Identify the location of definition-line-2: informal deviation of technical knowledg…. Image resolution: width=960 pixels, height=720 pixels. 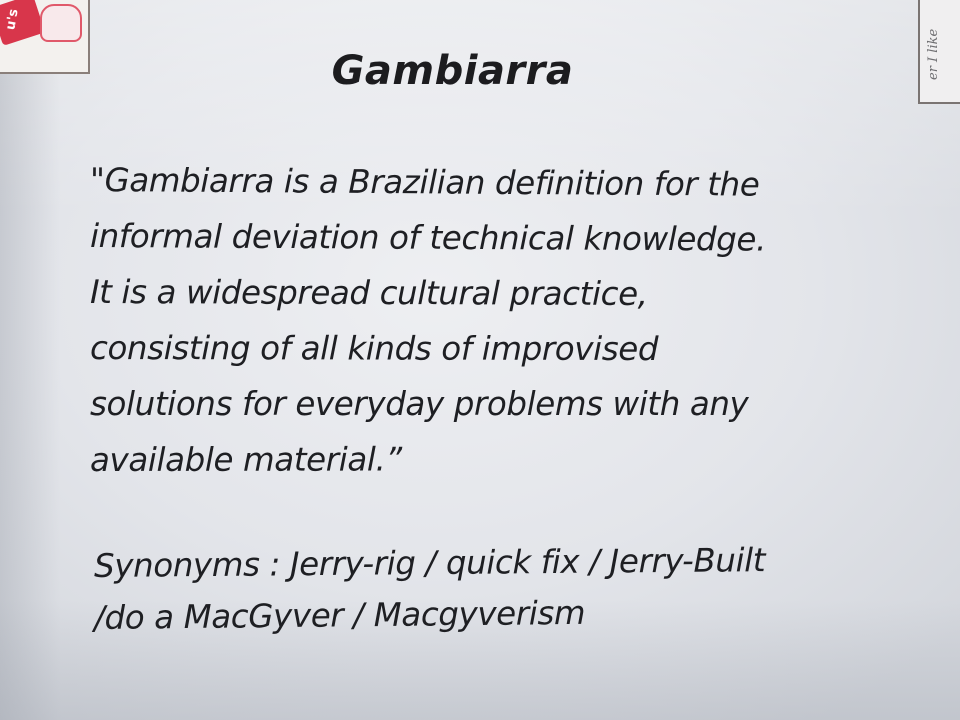
(428, 238).